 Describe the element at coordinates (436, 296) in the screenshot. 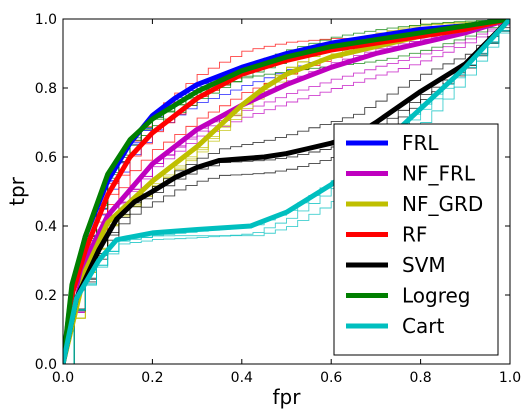

I see `legend-label-logreg: Logreg` at that location.